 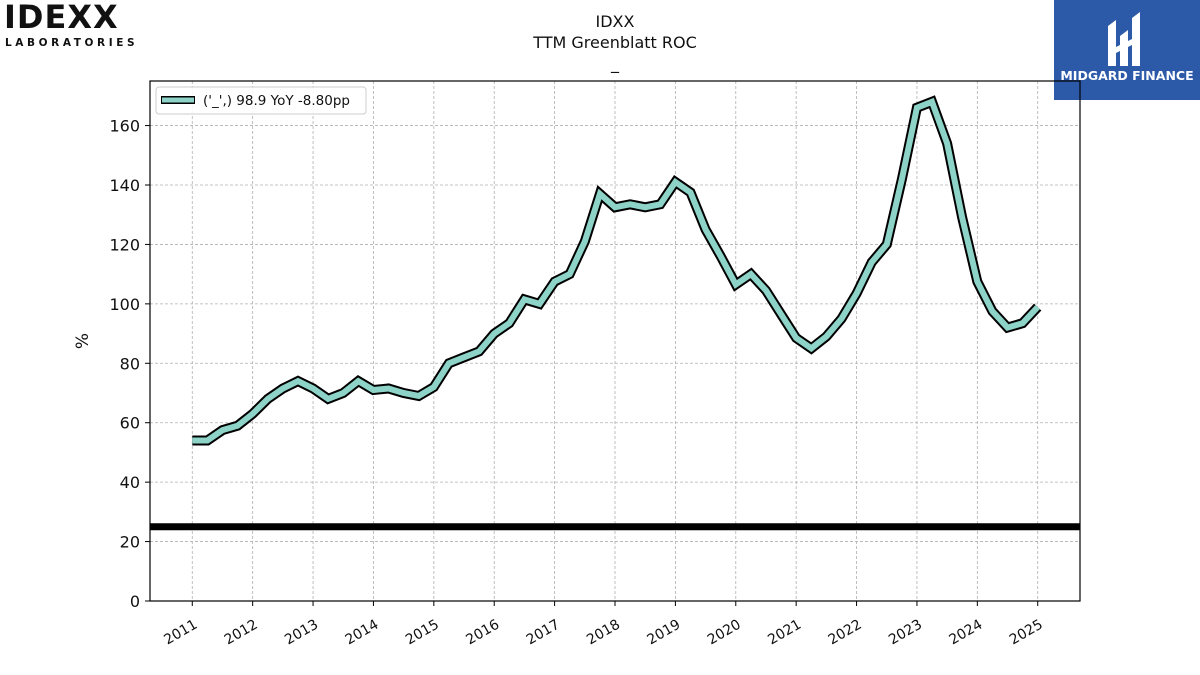 What do you see at coordinates (362, 633) in the screenshot?
I see `x-tick-label: 2014` at bounding box center [362, 633].